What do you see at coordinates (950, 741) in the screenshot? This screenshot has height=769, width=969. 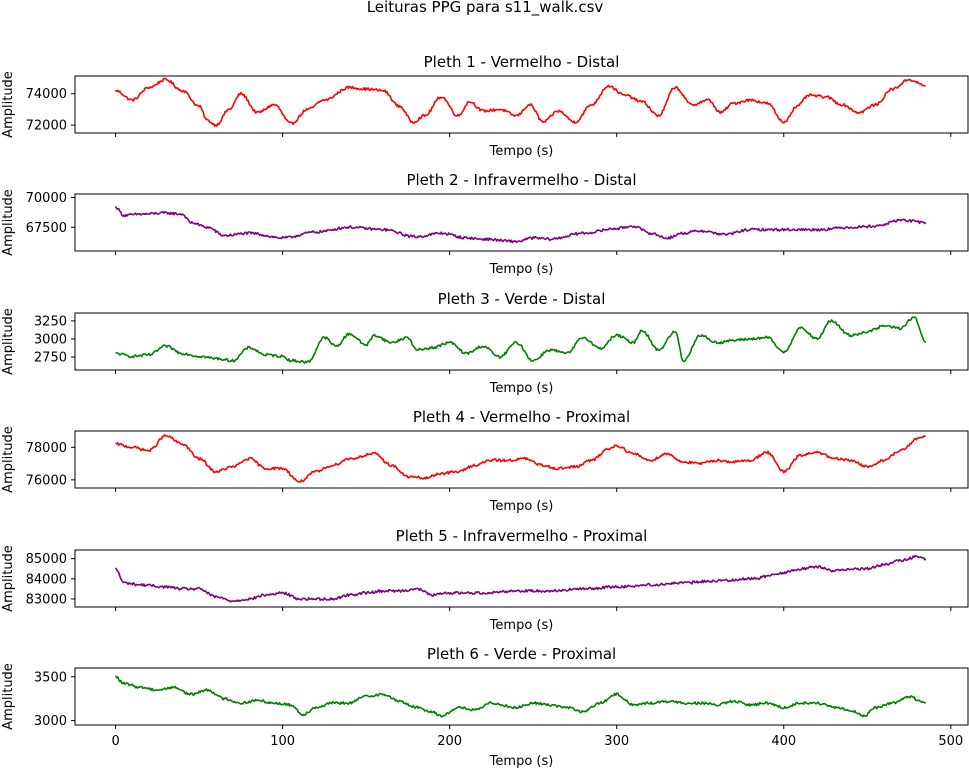 I see `x-tick-label: 500` at bounding box center [950, 741].